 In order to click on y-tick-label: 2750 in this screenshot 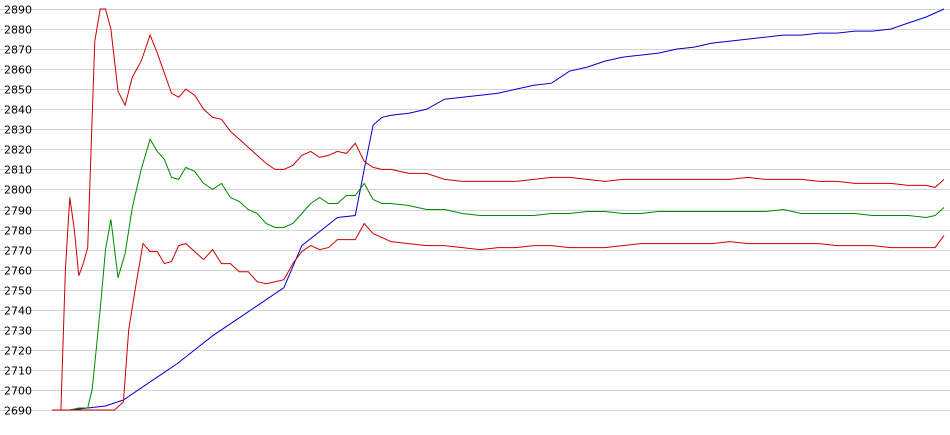, I will do `click(18, 291)`.